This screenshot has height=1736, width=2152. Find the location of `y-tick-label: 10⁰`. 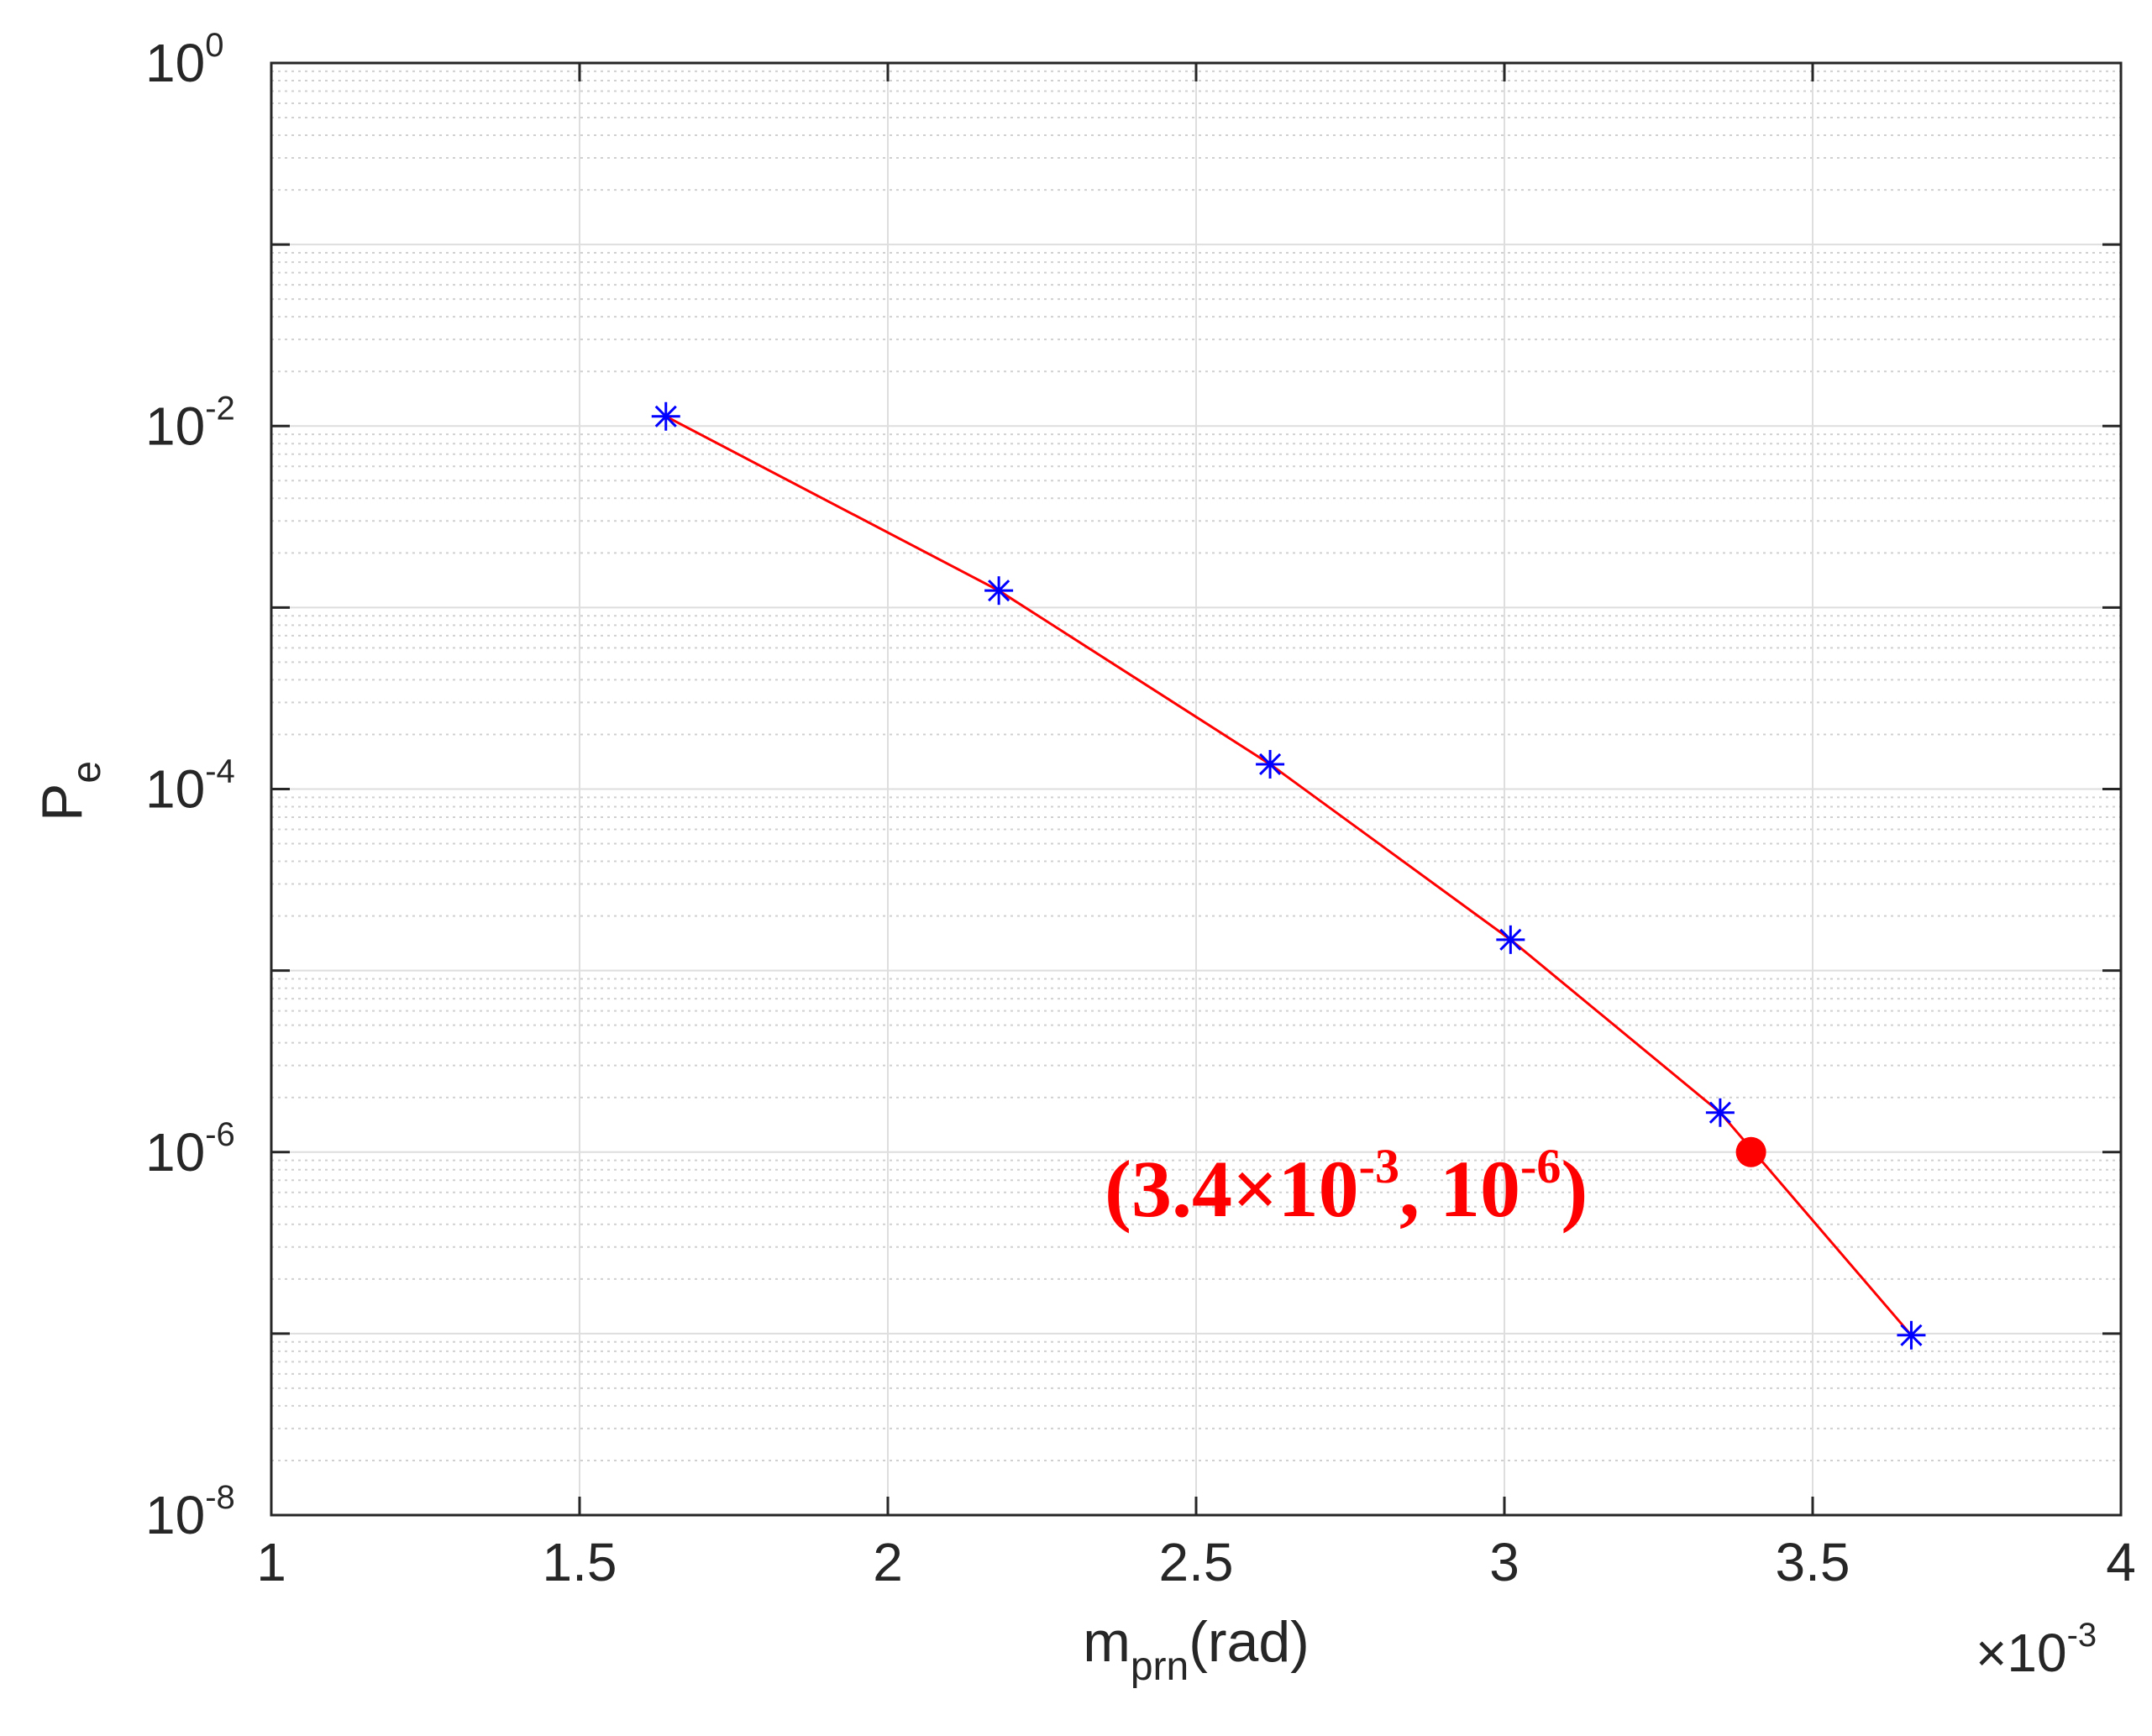

y-tick-label: 10⁰ is located at coordinates (184, 60).